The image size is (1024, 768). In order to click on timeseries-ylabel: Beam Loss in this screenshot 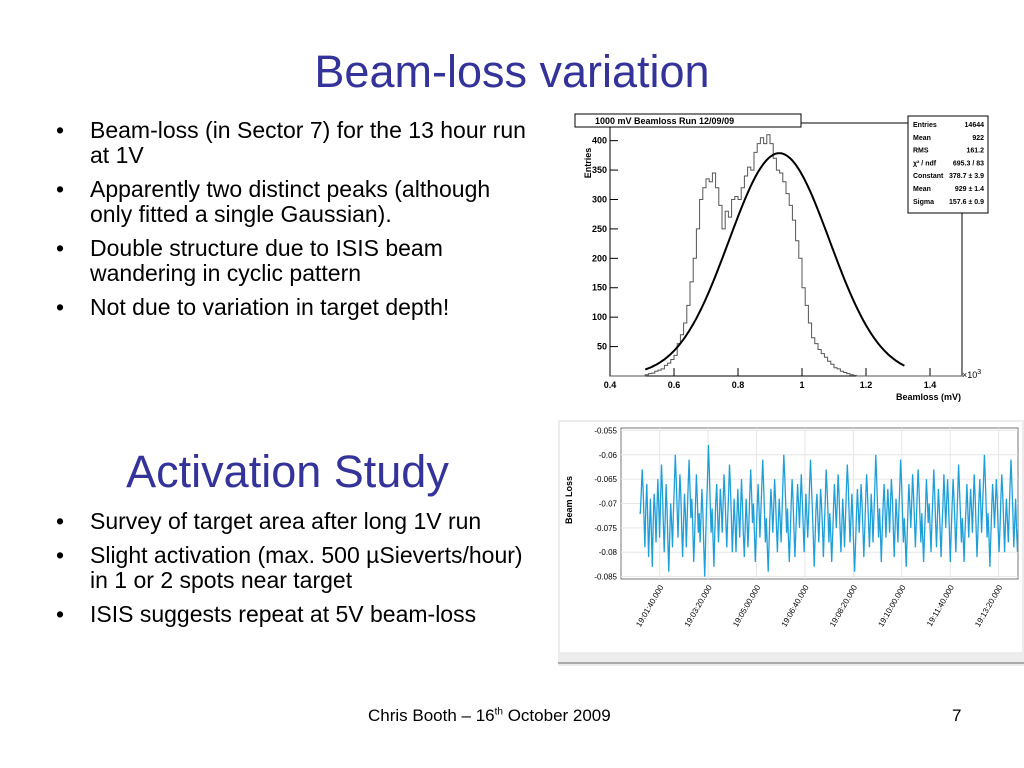, I will do `click(569, 500)`.